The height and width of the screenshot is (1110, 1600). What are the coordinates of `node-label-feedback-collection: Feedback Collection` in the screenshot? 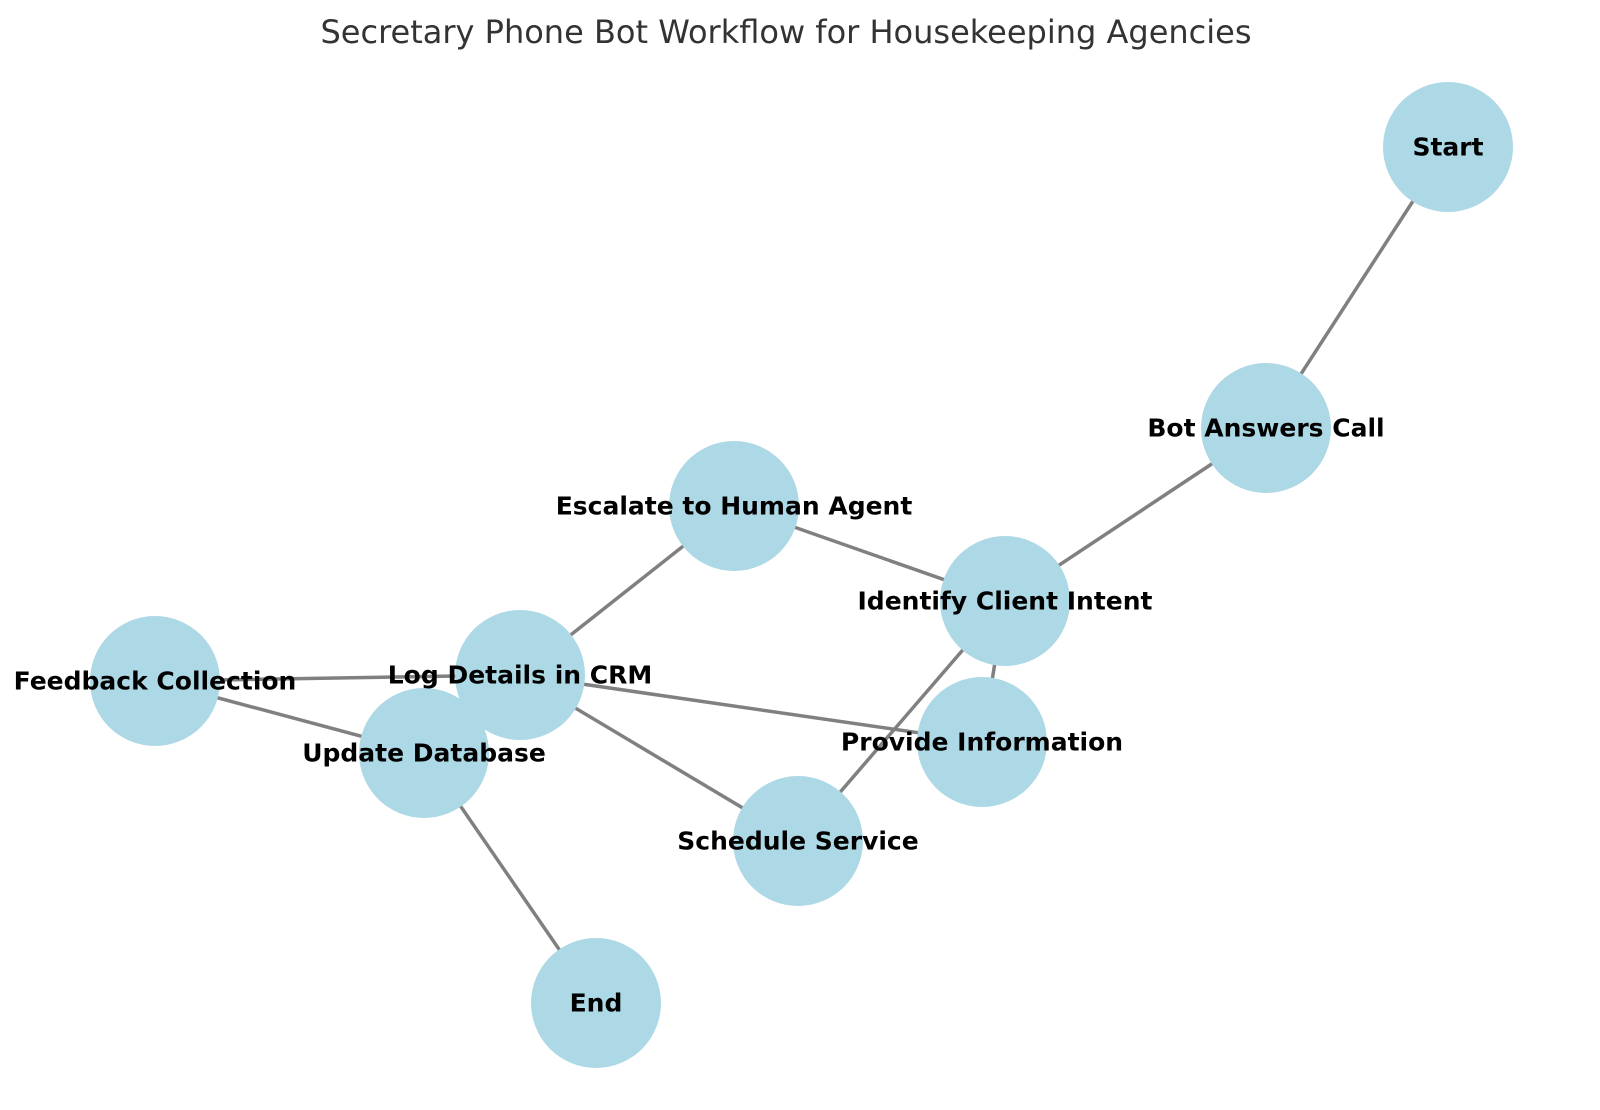 It's located at (155, 681).